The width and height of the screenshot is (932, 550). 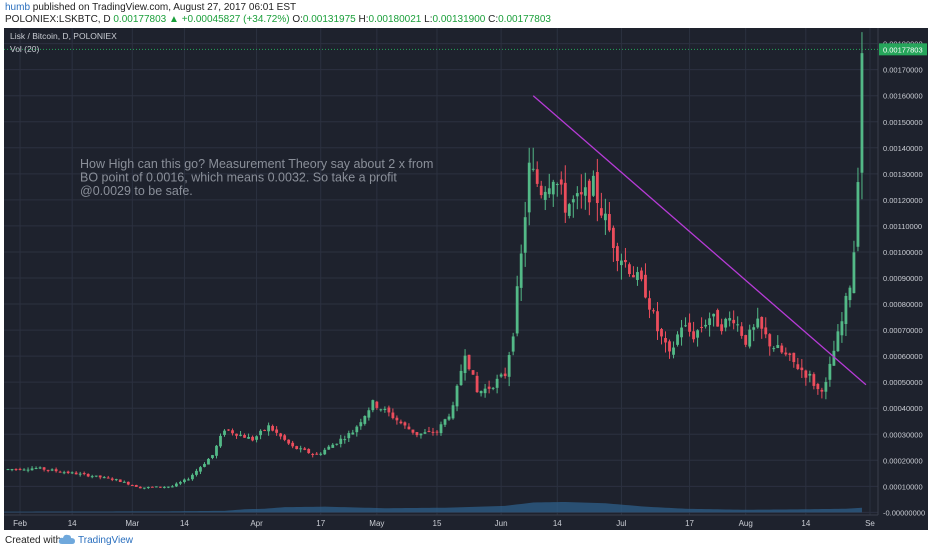 What do you see at coordinates (746, 523) in the screenshot?
I see `x-axis-tick-label: Aug` at bounding box center [746, 523].